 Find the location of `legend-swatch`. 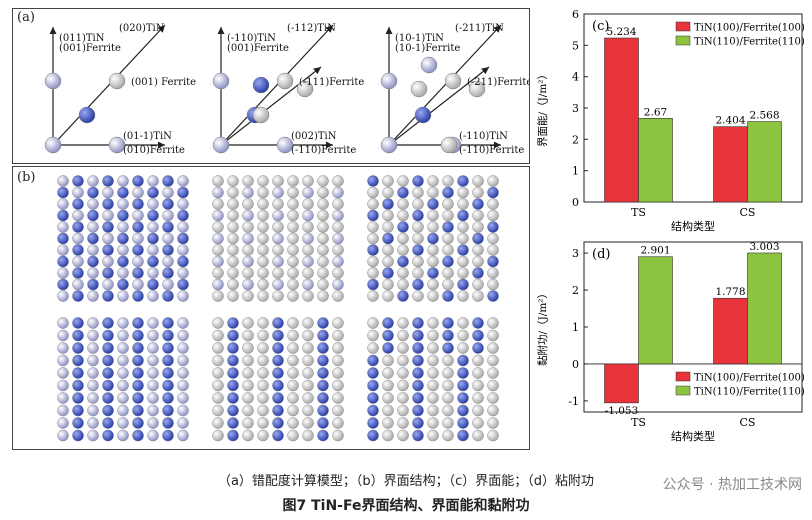

legend-swatch is located at coordinates (683, 40).